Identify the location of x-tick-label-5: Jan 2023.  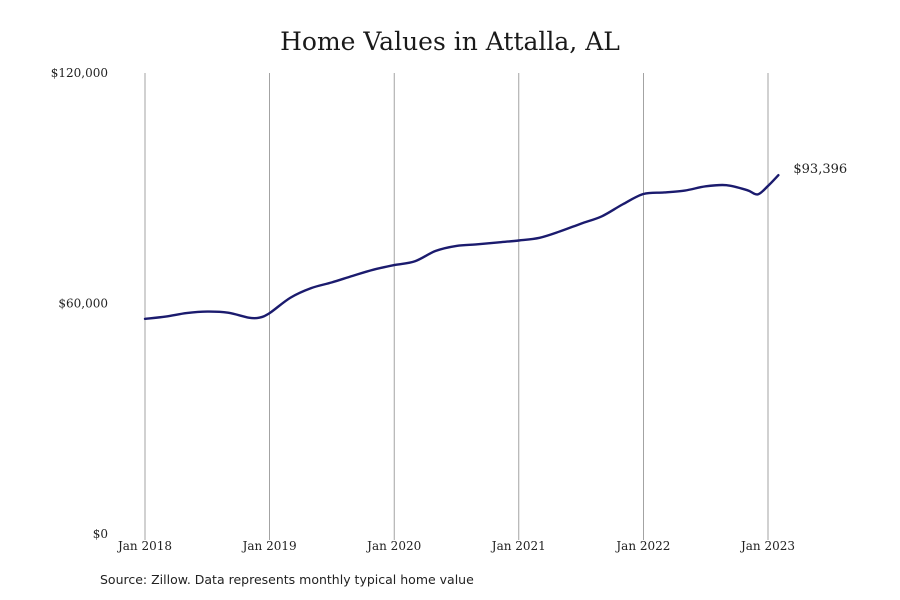
(767, 546).